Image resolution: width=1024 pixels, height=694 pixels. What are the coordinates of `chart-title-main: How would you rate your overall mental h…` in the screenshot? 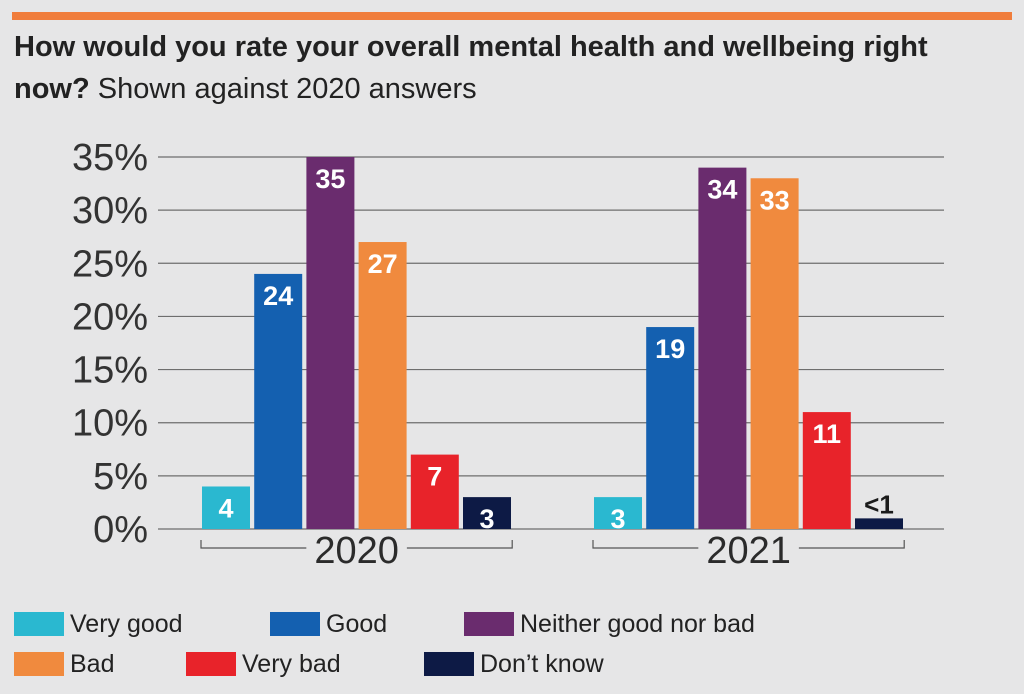 It's located at (471, 68).